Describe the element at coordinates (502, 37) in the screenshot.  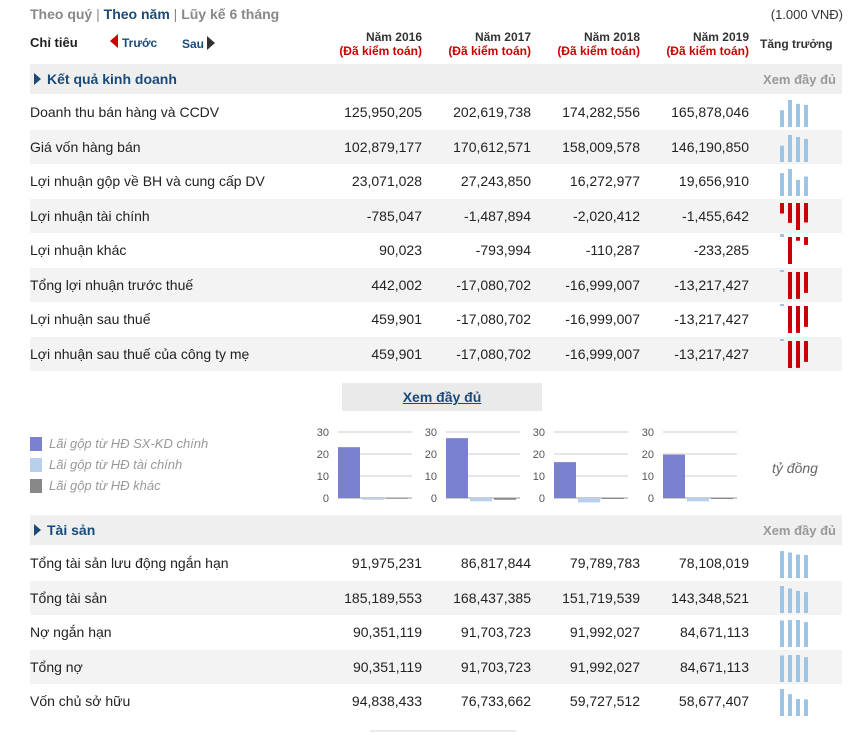
I see `year-label: Năm 2017` at that location.